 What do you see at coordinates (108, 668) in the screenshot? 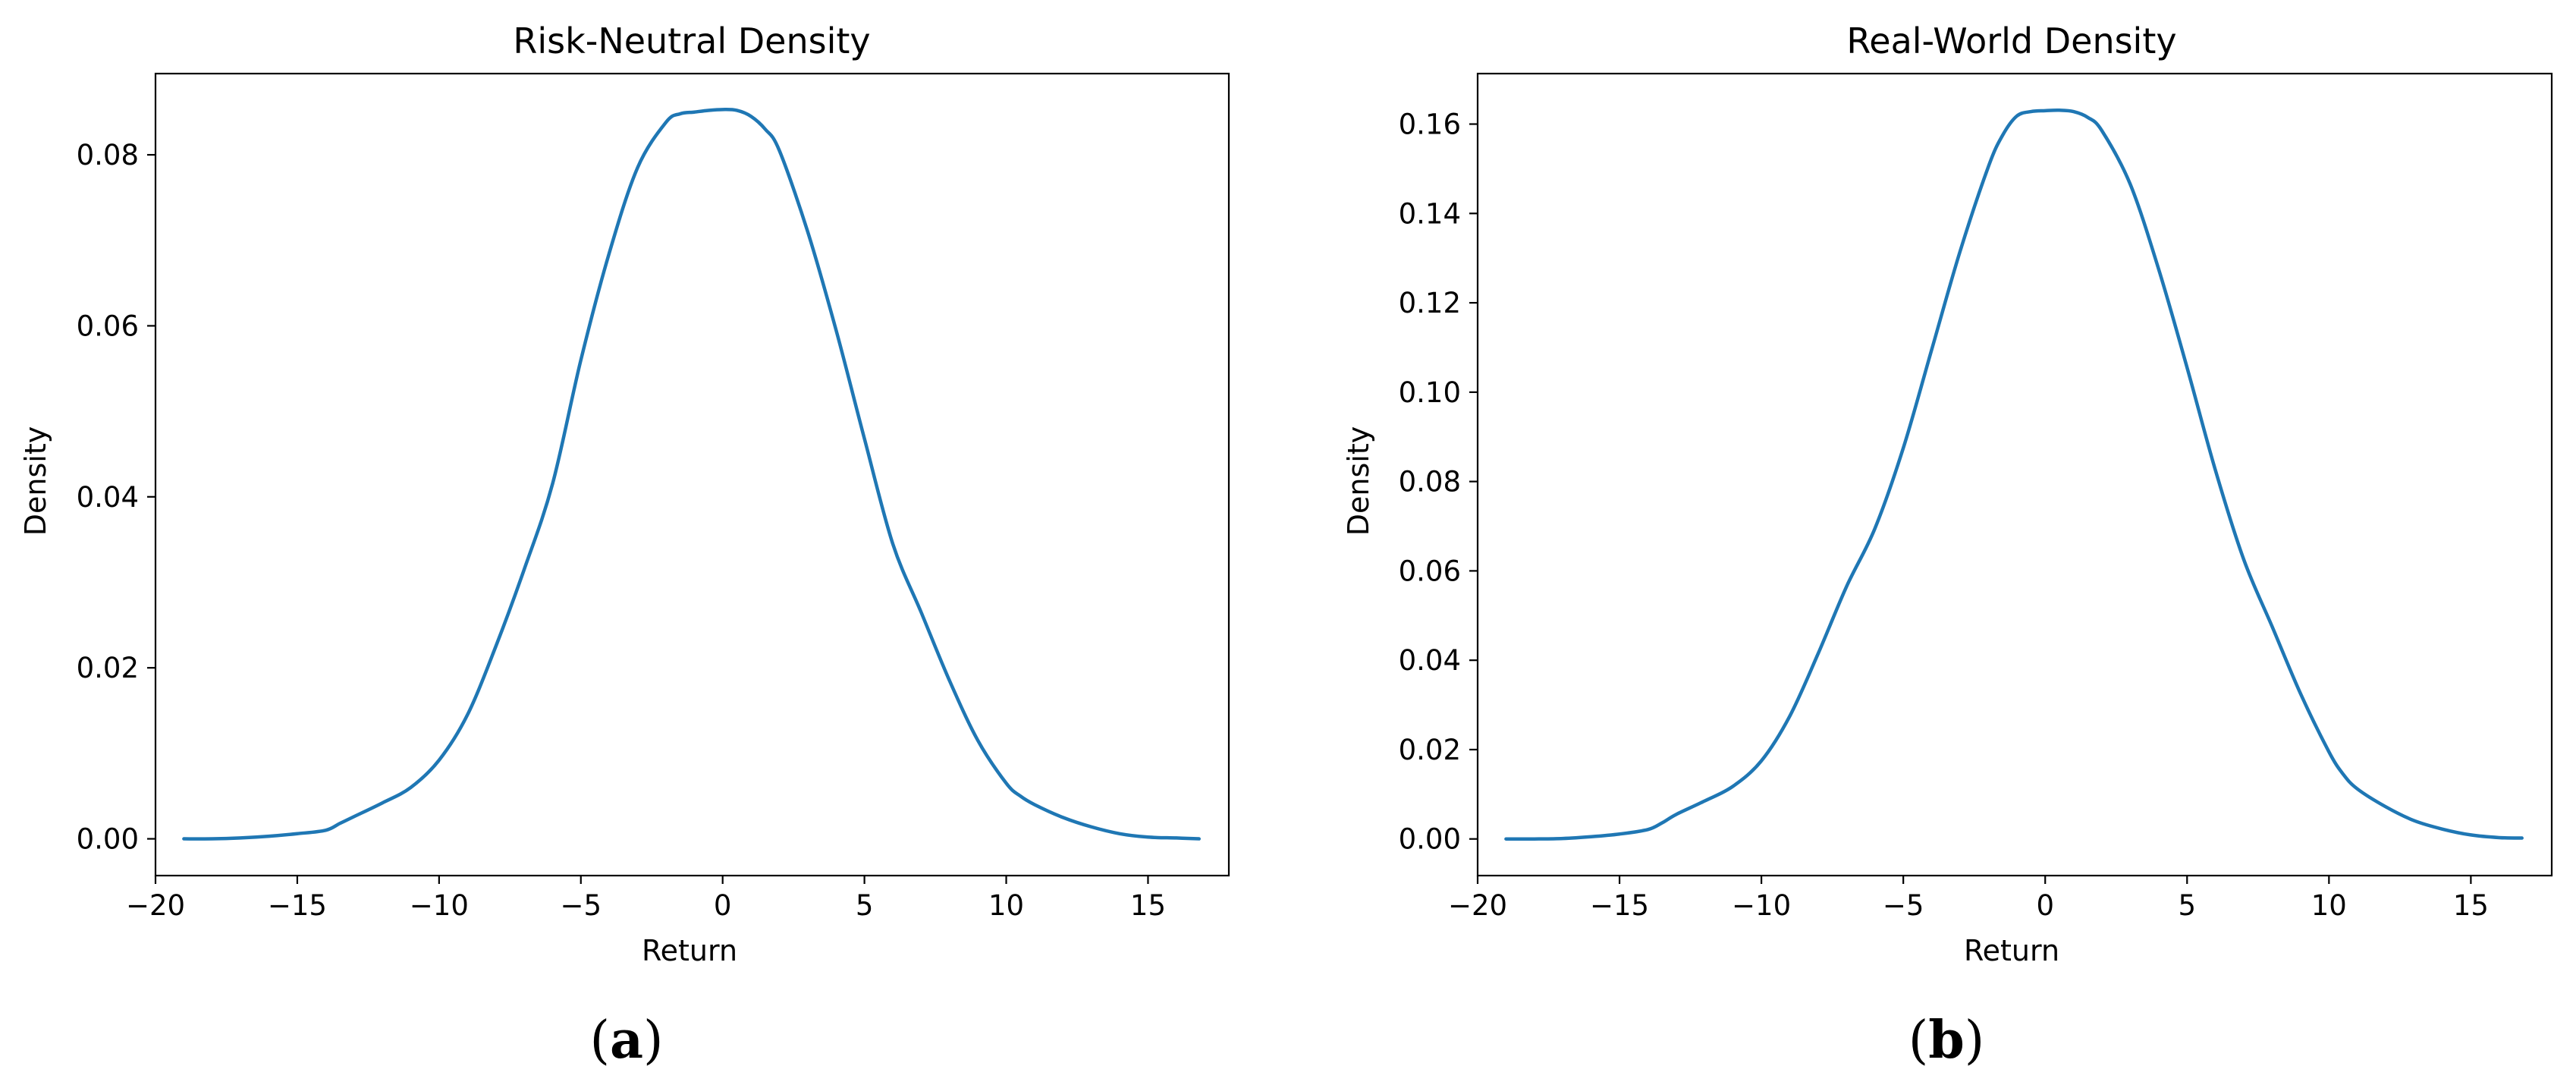
I see `panel-a-ytick-label: 0.02` at bounding box center [108, 668].